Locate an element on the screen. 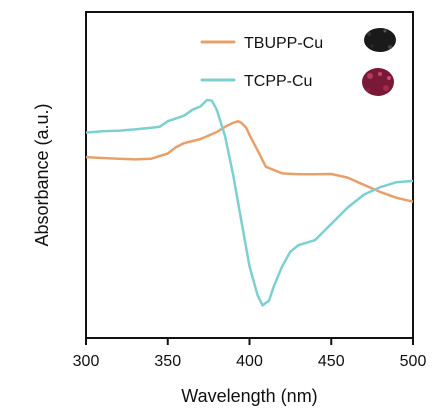 The image size is (436, 420). legend: TBUPP-Cu TCPP-Cu is located at coordinates (298, 62).